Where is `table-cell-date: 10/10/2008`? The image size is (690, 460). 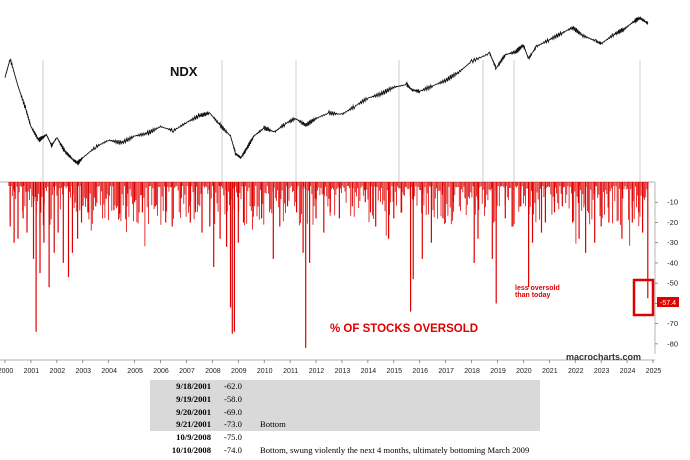
table-cell-date: 10/10/2008 is located at coordinates (191, 449).